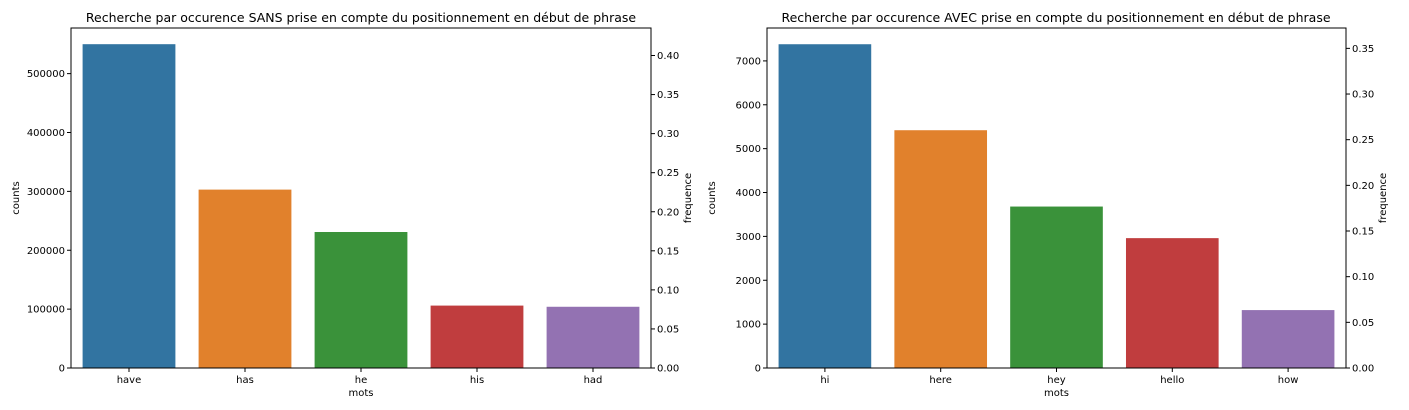 The width and height of the screenshot is (1409, 410). I want to click on bar-had, so click(593, 337).